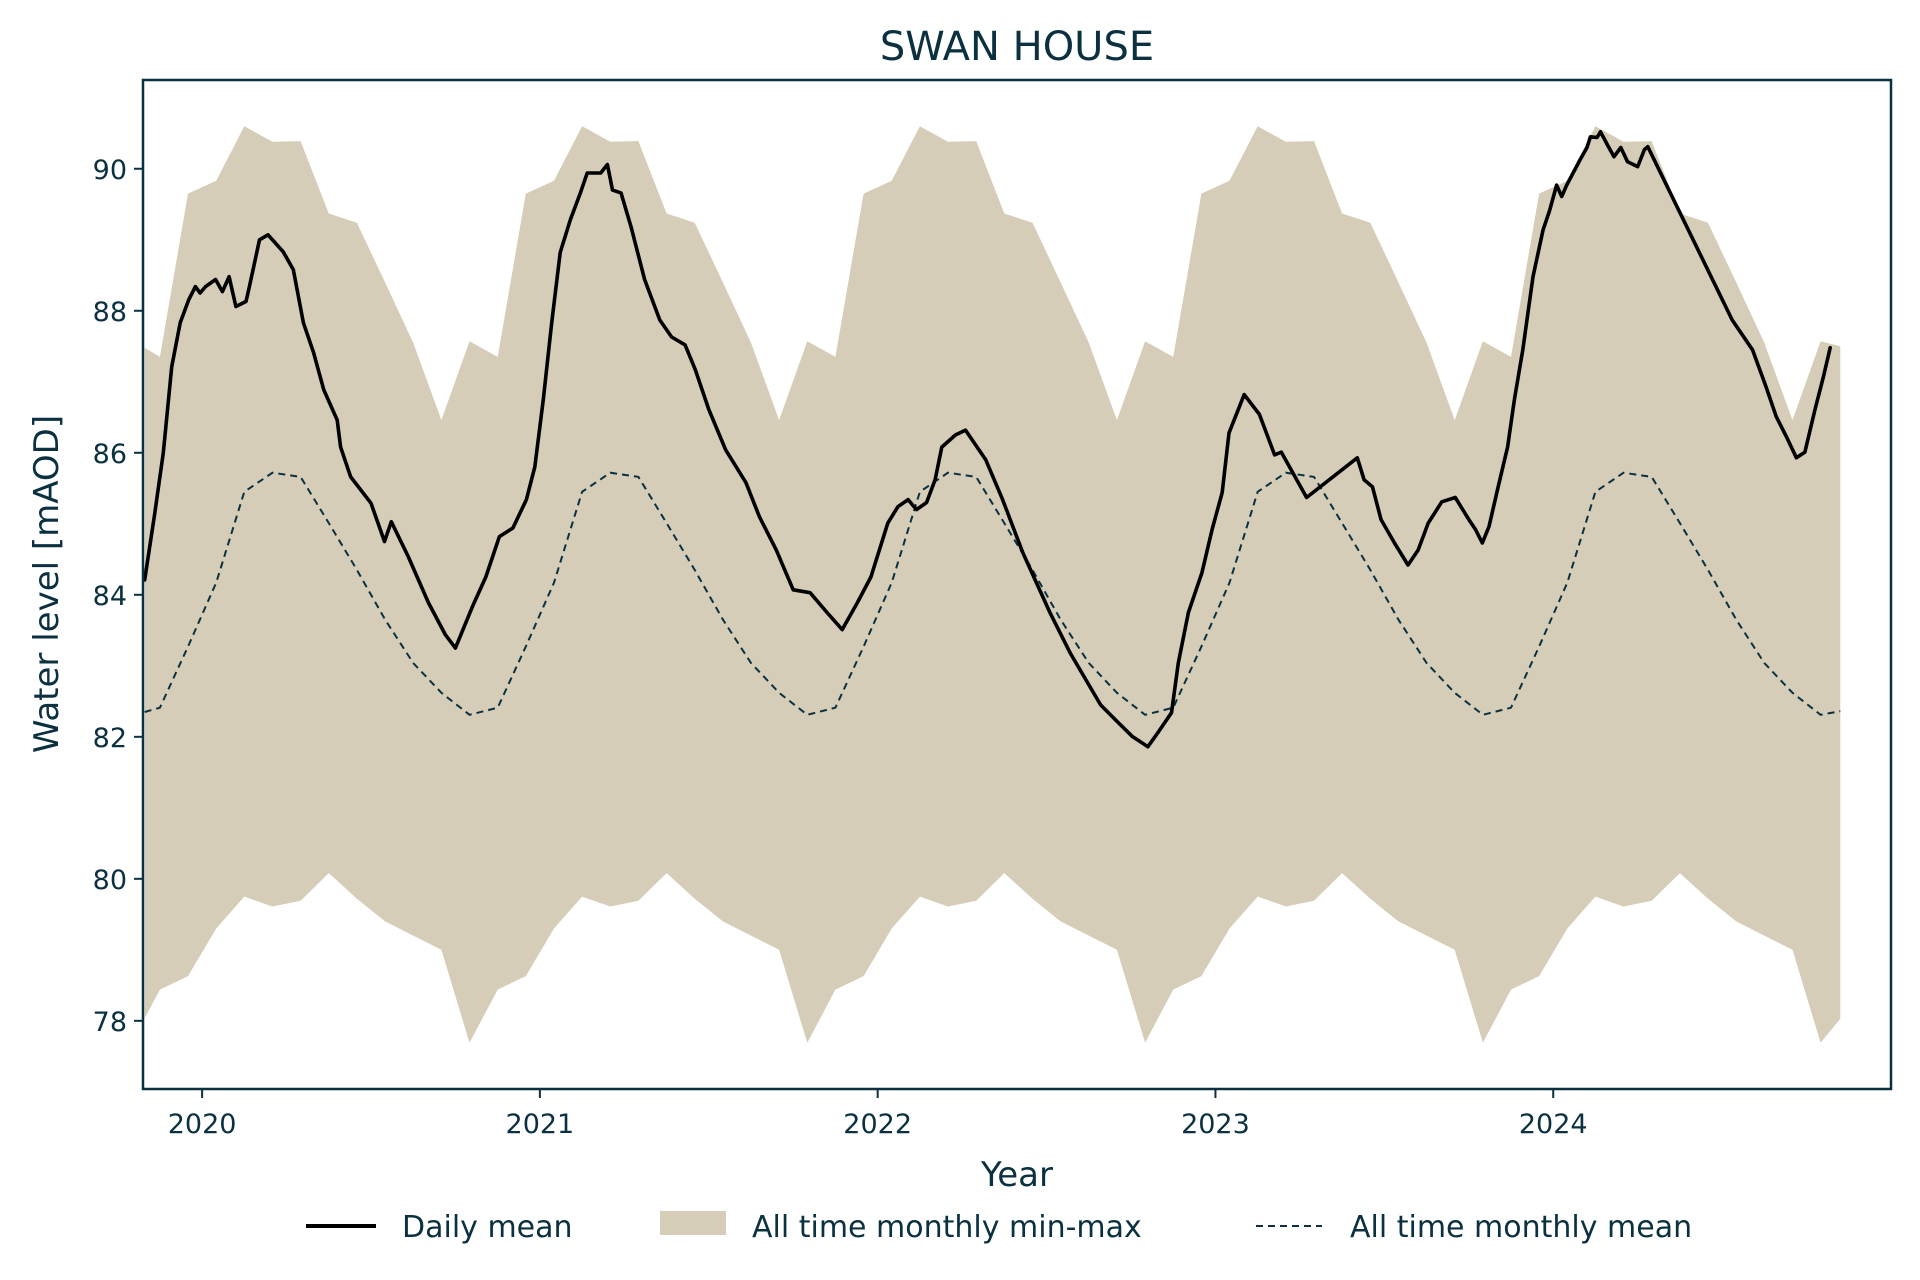  I want to click on legend-item-min-max: All time monthly min-max, so click(901, 1227).